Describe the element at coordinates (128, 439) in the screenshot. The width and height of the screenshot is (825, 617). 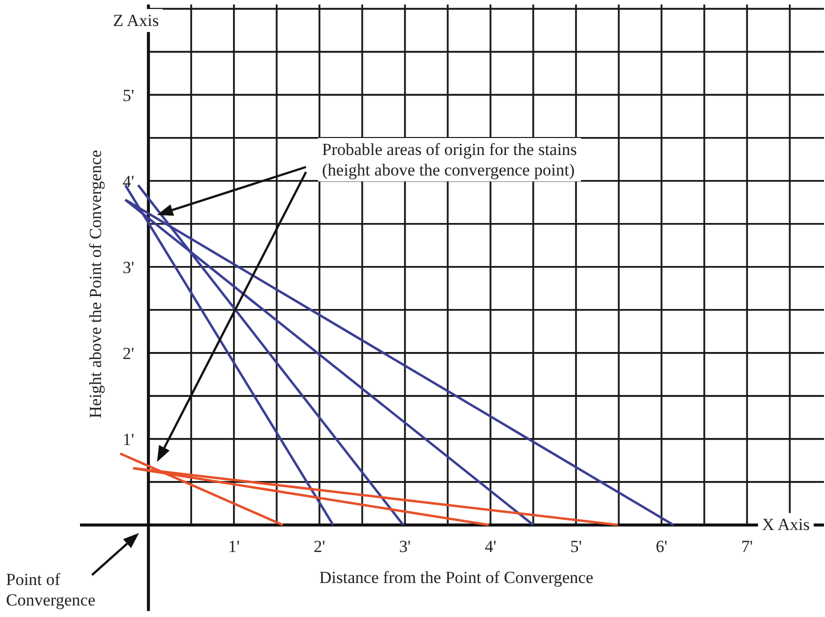
I see `y-tick-label: 1'` at that location.